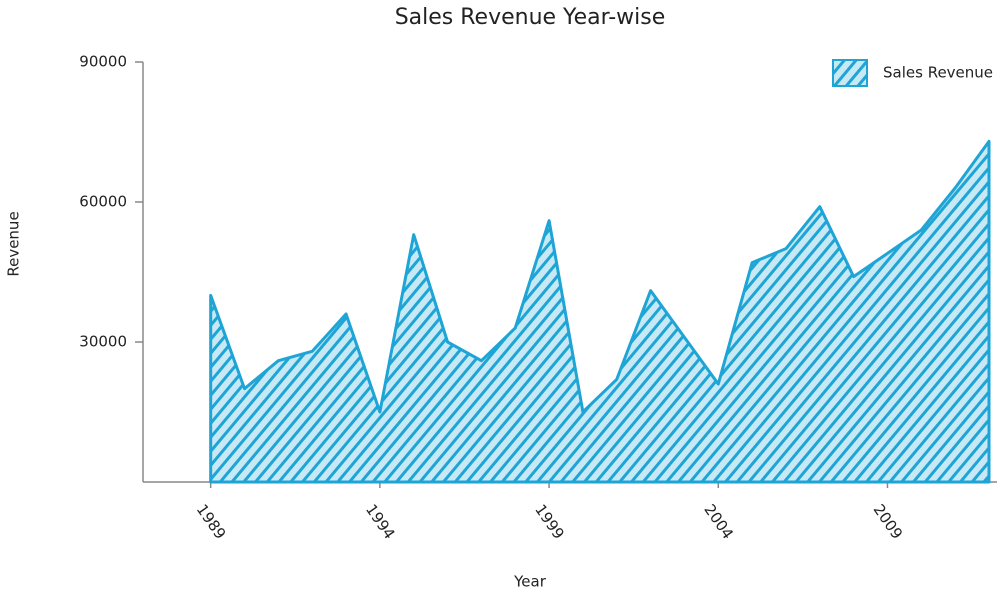 This screenshot has height=596, width=1000. Describe the element at coordinates (938, 73) in the screenshot. I see `legend-label: Sales Revenue` at that location.